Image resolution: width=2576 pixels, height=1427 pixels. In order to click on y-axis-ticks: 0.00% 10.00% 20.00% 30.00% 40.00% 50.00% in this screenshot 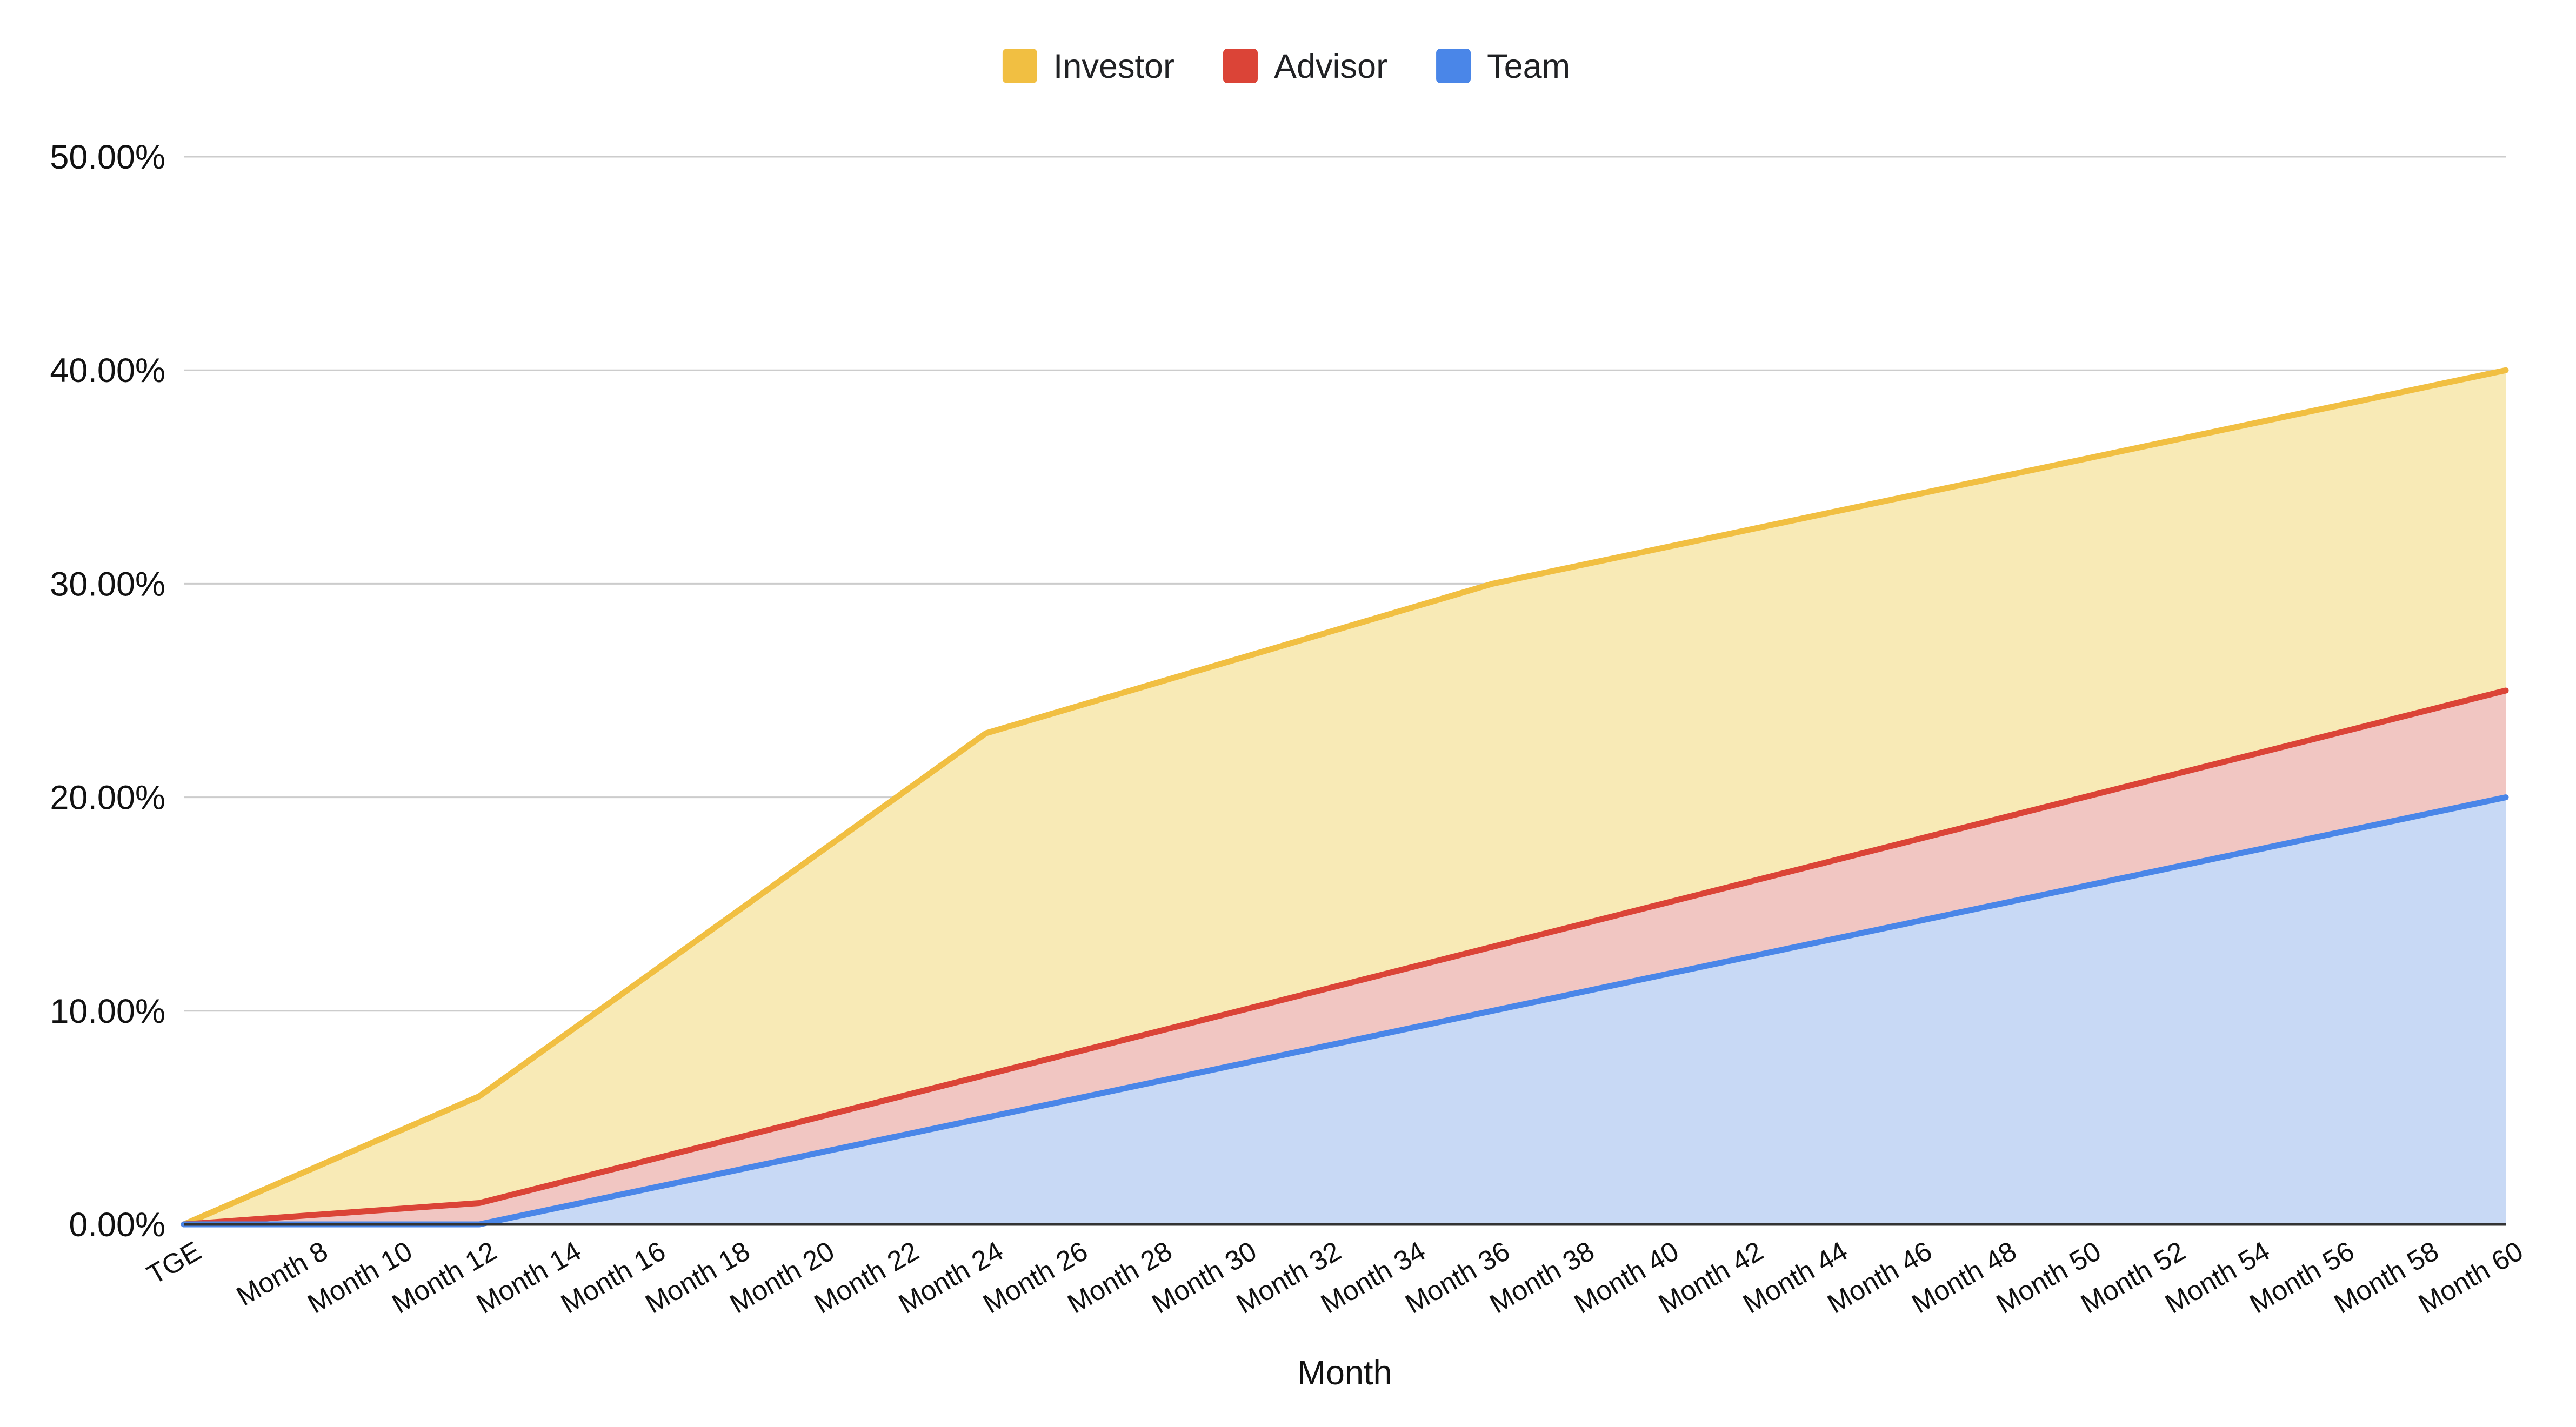, I will do `click(107, 691)`.